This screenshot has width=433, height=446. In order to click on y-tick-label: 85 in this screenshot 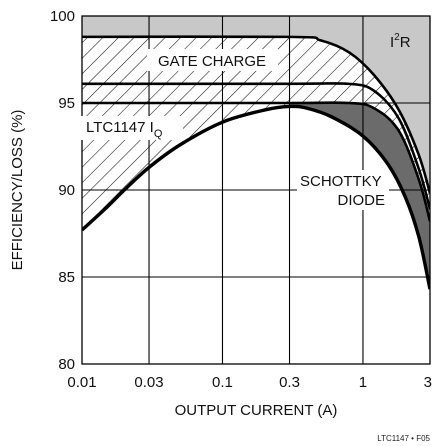, I will do `click(66, 277)`.